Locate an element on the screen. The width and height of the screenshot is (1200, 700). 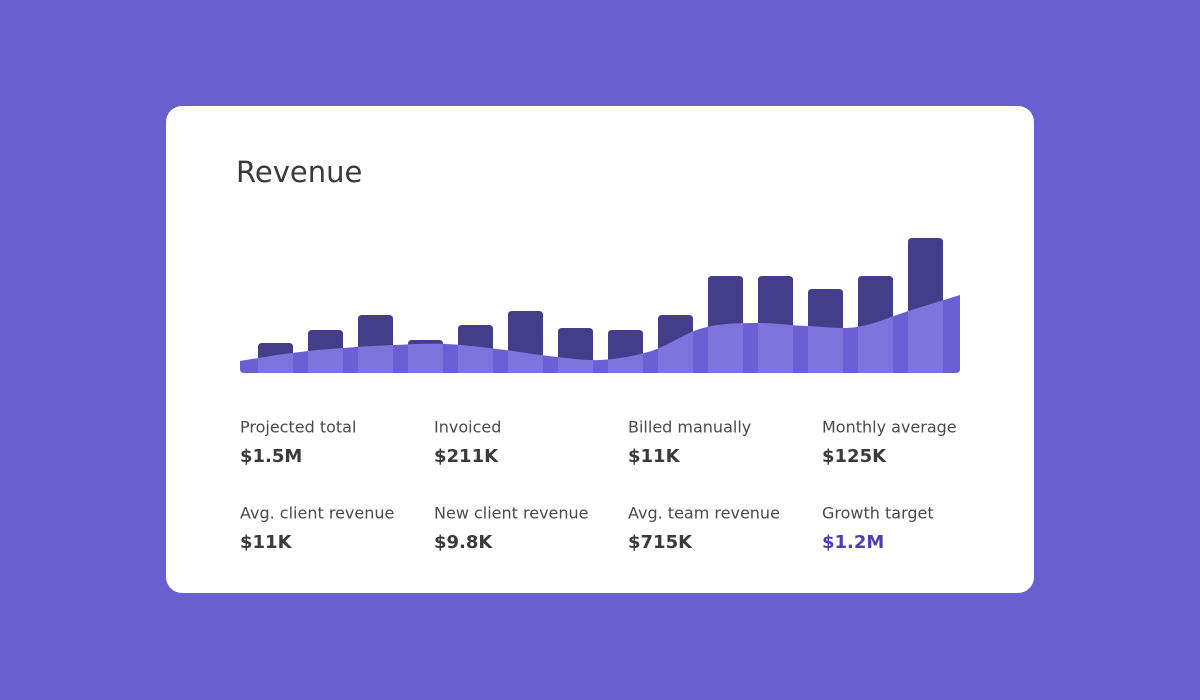
stat-label: Growth target is located at coordinates (878, 513).